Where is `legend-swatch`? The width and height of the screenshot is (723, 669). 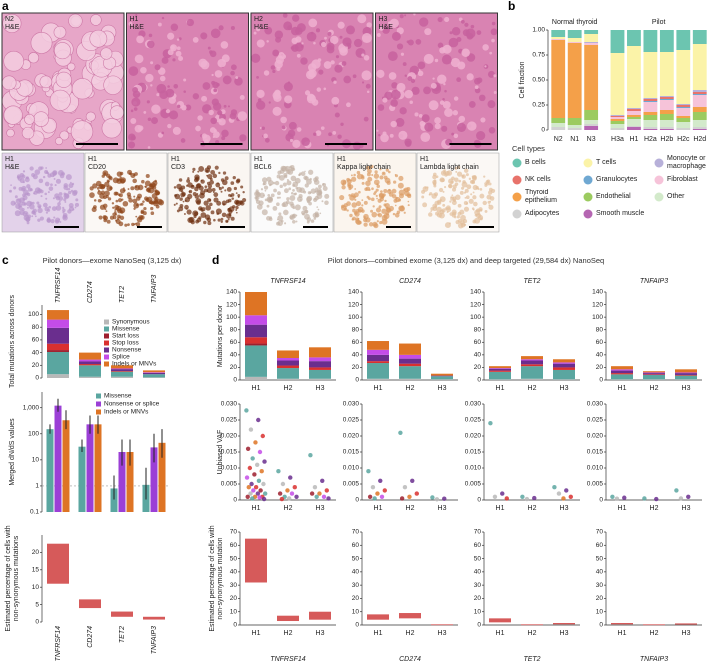 legend-swatch is located at coordinates (588, 163).